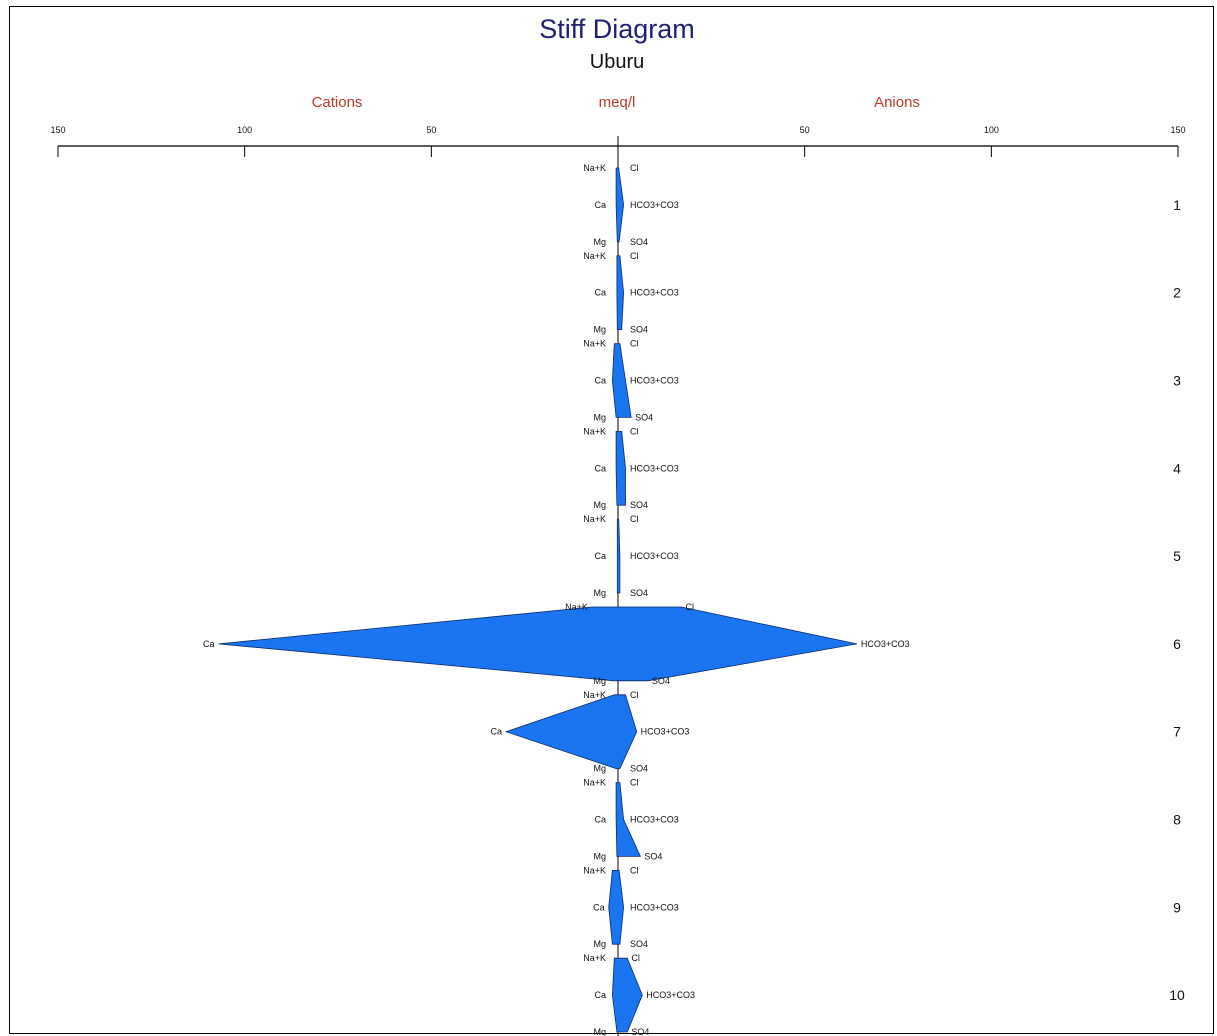 The width and height of the screenshot is (1217, 1036). What do you see at coordinates (496, 732) in the screenshot?
I see `cation-label-7-1: Ca` at bounding box center [496, 732].